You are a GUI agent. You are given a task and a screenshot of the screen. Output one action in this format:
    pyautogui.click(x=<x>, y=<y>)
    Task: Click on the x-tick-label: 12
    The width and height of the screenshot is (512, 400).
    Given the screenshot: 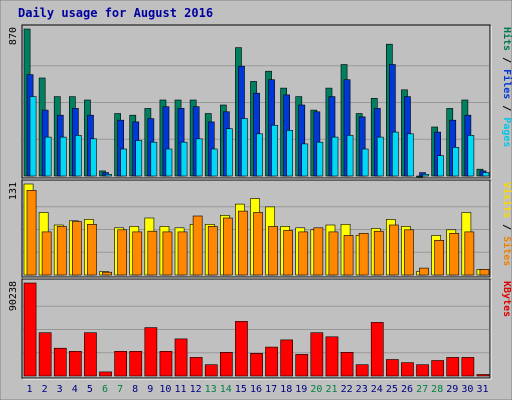 What is the action you would take?
    pyautogui.click(x=196, y=389)
    